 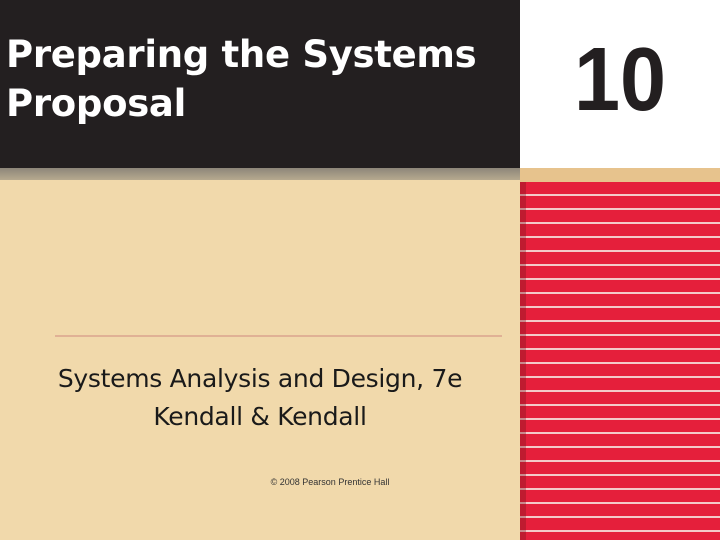 What do you see at coordinates (620, 80) in the screenshot?
I see `chapter-number: 10` at bounding box center [620, 80].